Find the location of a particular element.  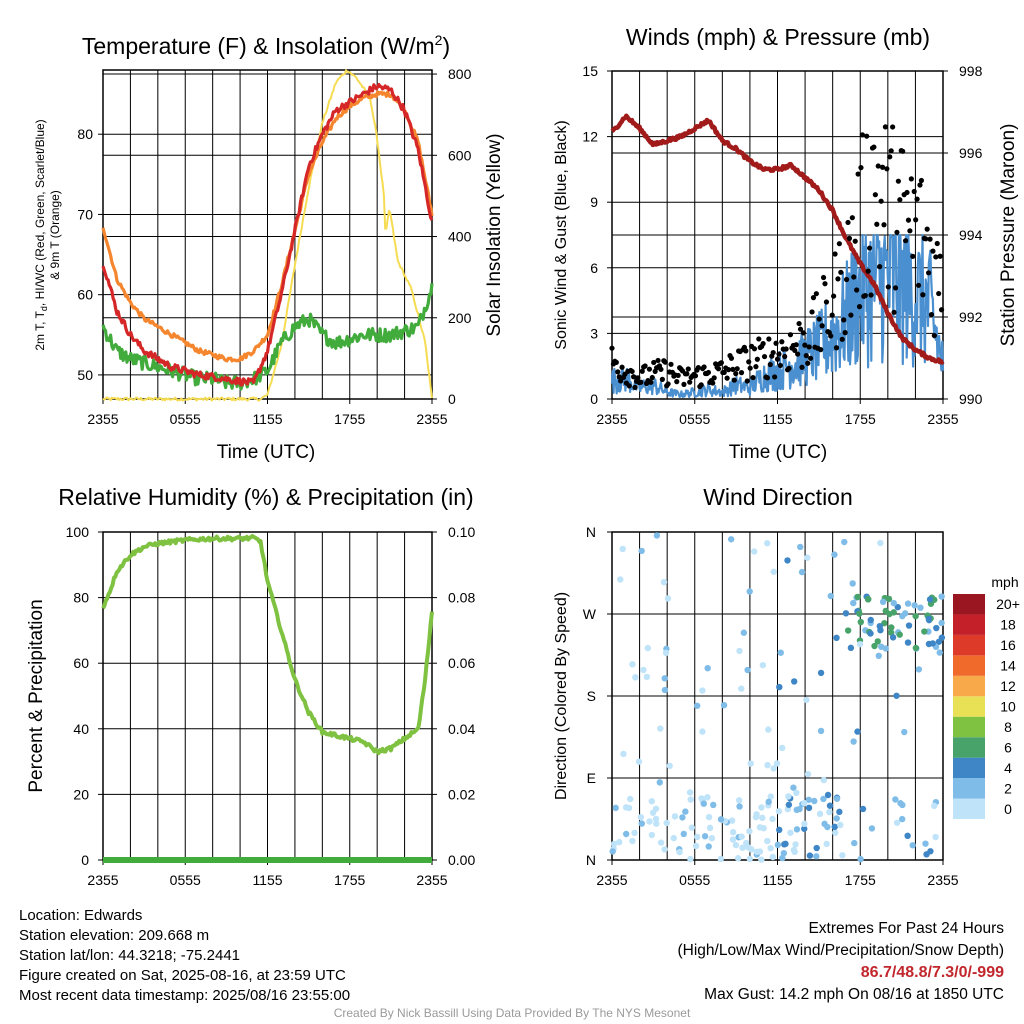

pressure-ylabel-right: Station Pressure (Maroon) is located at coordinates (1008, 235).